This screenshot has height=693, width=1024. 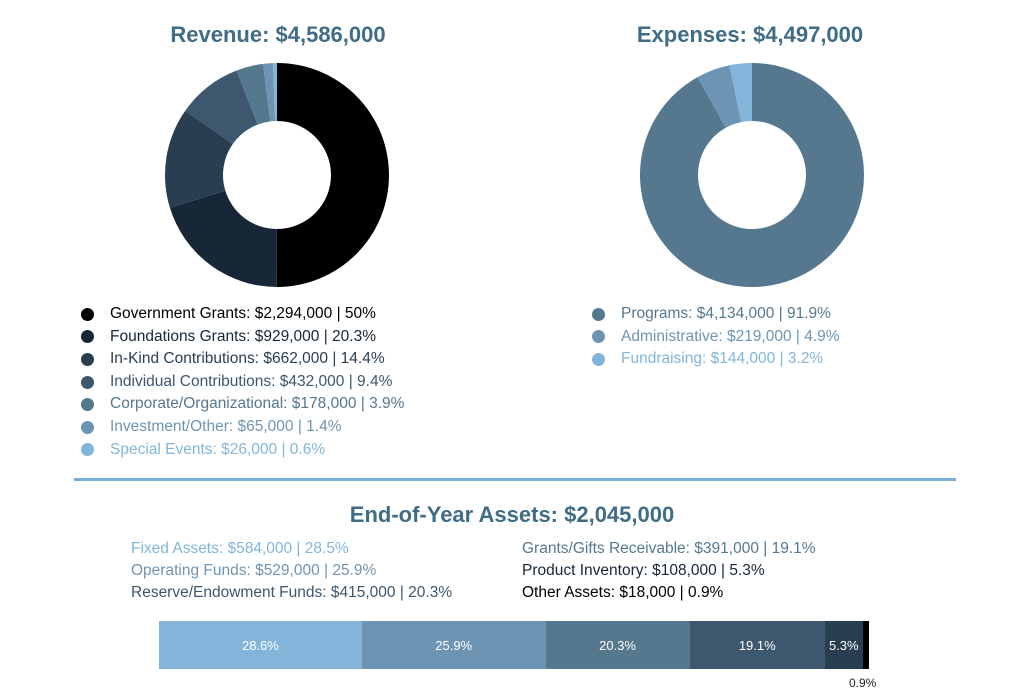 I want to click on expenses-legend-item: Fundraising: $144,000 | 3.2%, so click(x=715, y=359).